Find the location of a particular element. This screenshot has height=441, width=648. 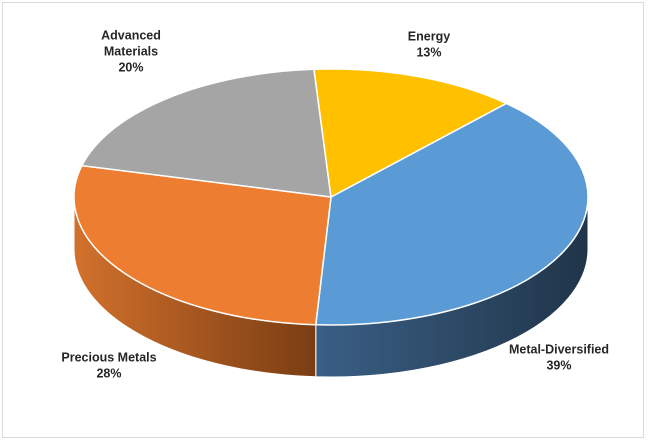

pie-slice-energy is located at coordinates (410, 133).